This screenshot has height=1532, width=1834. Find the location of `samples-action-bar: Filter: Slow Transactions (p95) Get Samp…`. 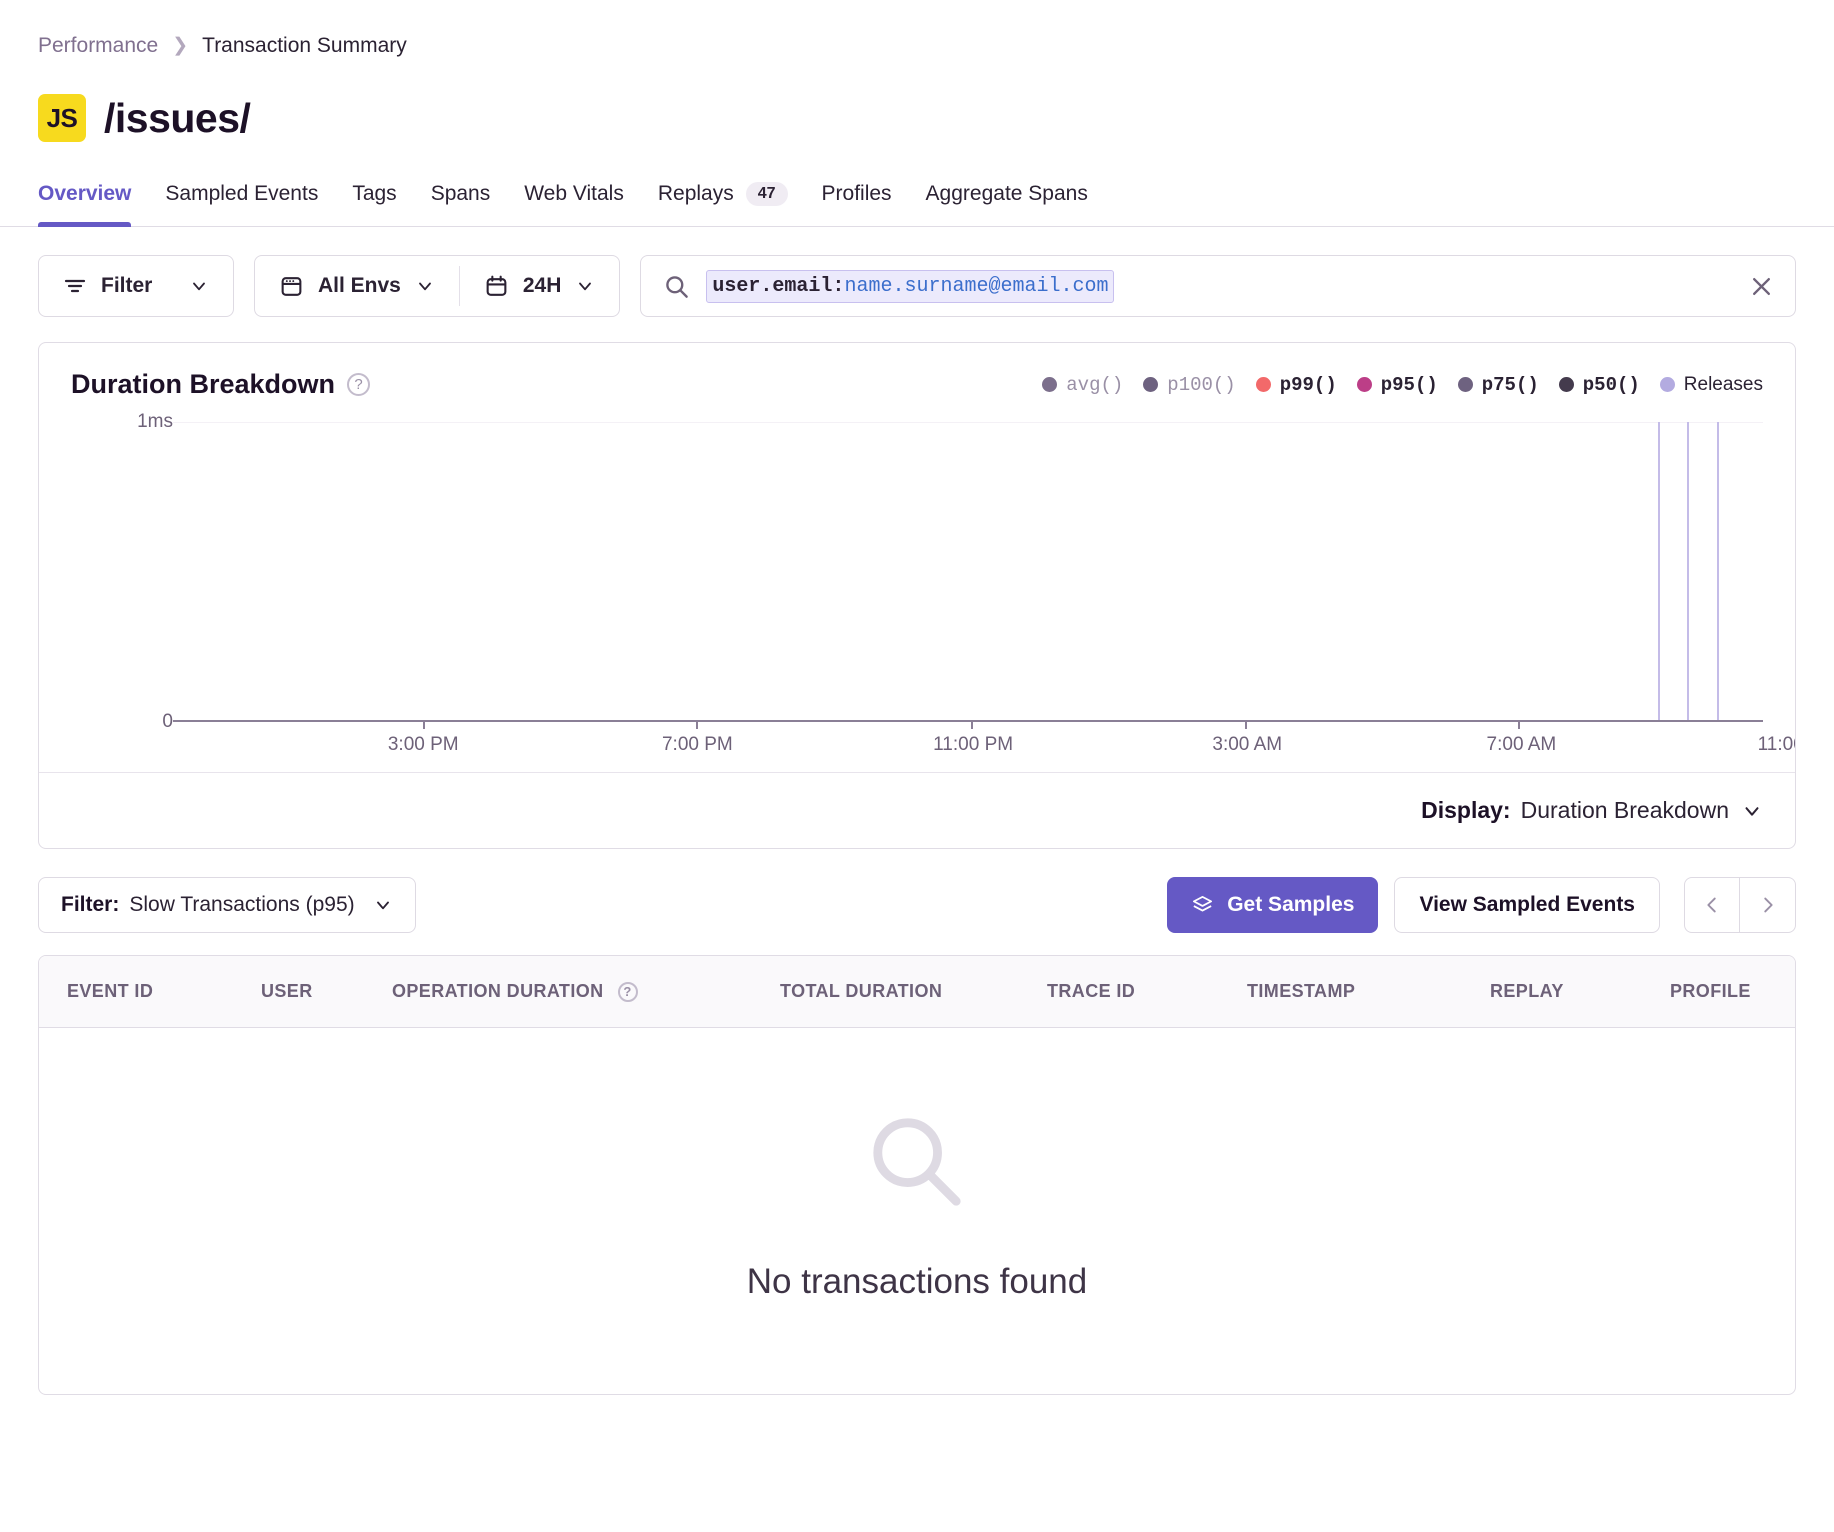

samples-action-bar: Filter: Slow Transactions (p95) Get Samp… is located at coordinates (917, 905).